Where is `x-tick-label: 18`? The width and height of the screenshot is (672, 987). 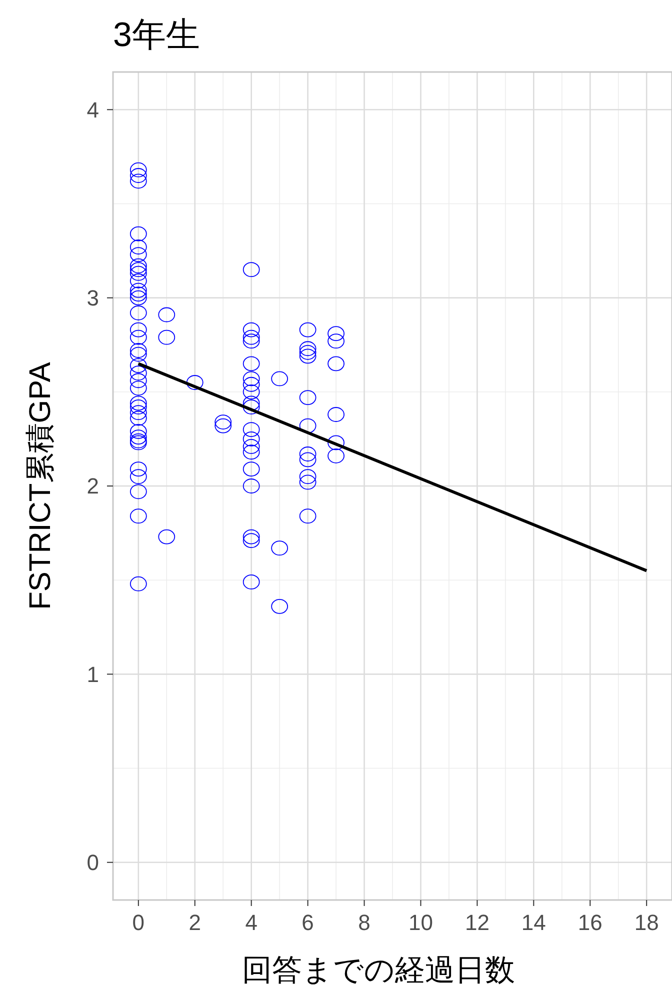 x-tick-label: 18 is located at coordinates (646, 922).